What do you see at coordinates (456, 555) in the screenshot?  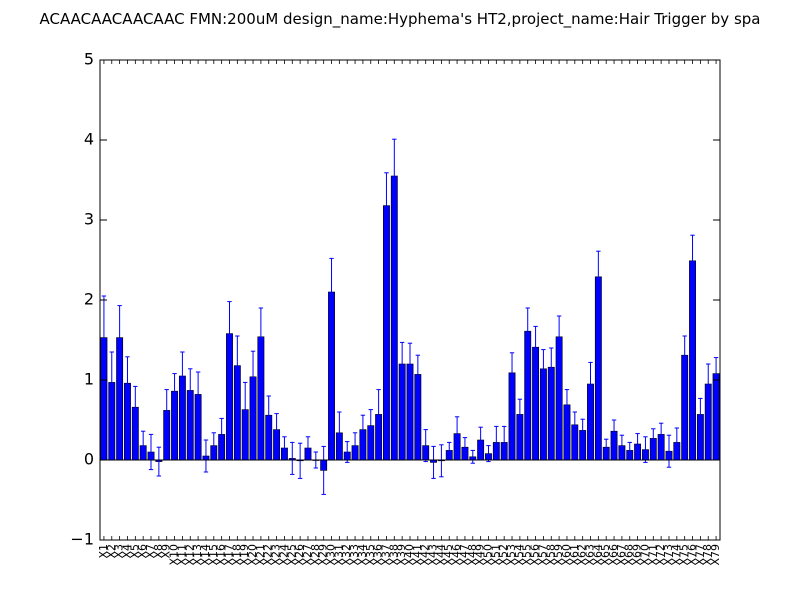 I see `x-tick-label: X46` at bounding box center [456, 555].